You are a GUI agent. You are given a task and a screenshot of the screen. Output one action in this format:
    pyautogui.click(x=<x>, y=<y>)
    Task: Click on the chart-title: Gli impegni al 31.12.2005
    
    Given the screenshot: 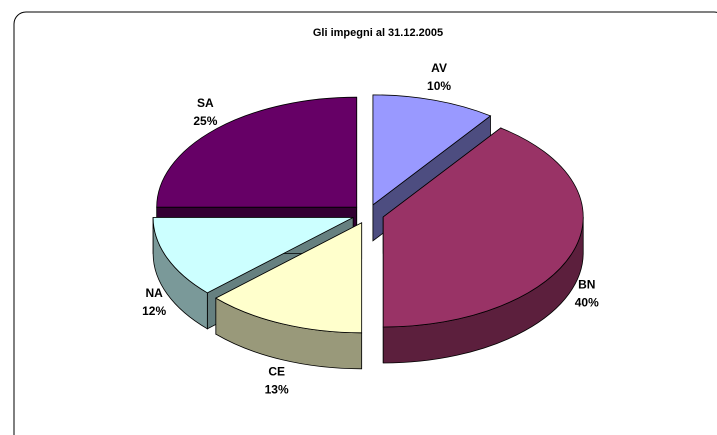 What is the action you would take?
    pyautogui.click(x=378, y=33)
    